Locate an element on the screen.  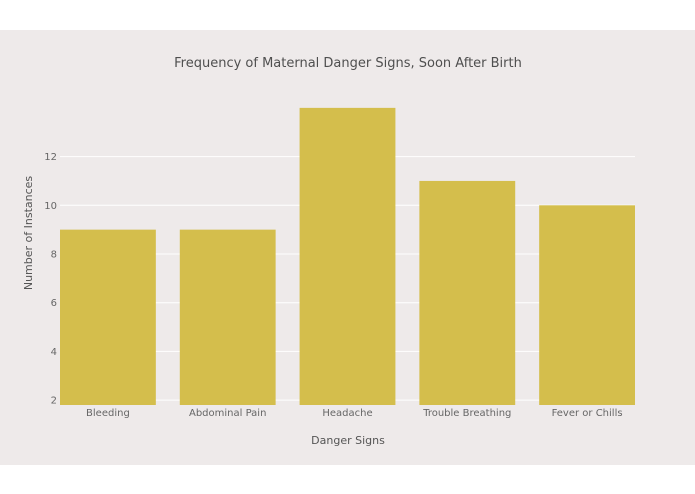
x-tick-label: Bleeding is located at coordinates (108, 413).